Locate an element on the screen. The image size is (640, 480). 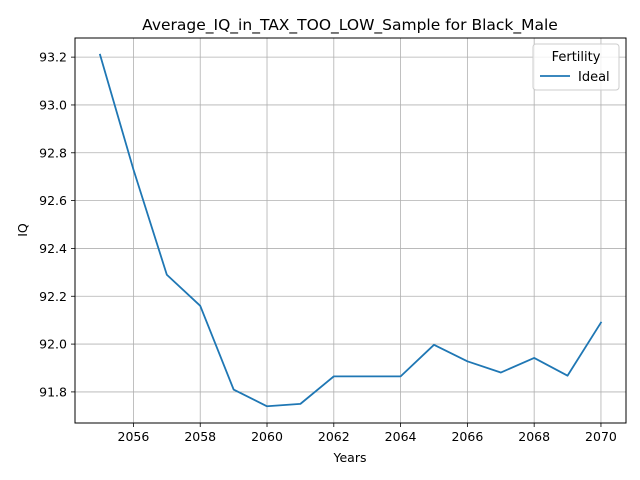
legend: Fertility Ideal is located at coordinates (576, 67).